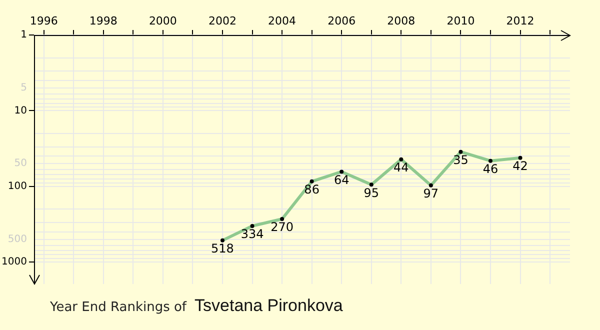 This screenshot has height=330, width=600. What do you see at coordinates (252, 234) in the screenshot?
I see `data-label: 334` at bounding box center [252, 234].